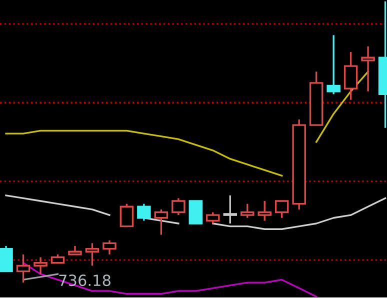 The width and height of the screenshot is (387, 298). I want to click on annotation: 736.18, so click(84, 280).